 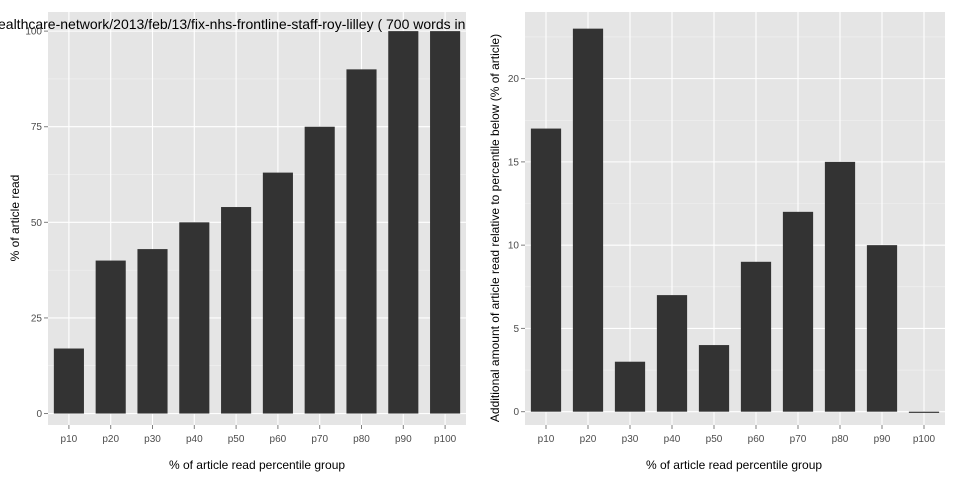 What do you see at coordinates (514, 246) in the screenshot?
I see `y-tick-label: 10` at bounding box center [514, 246].